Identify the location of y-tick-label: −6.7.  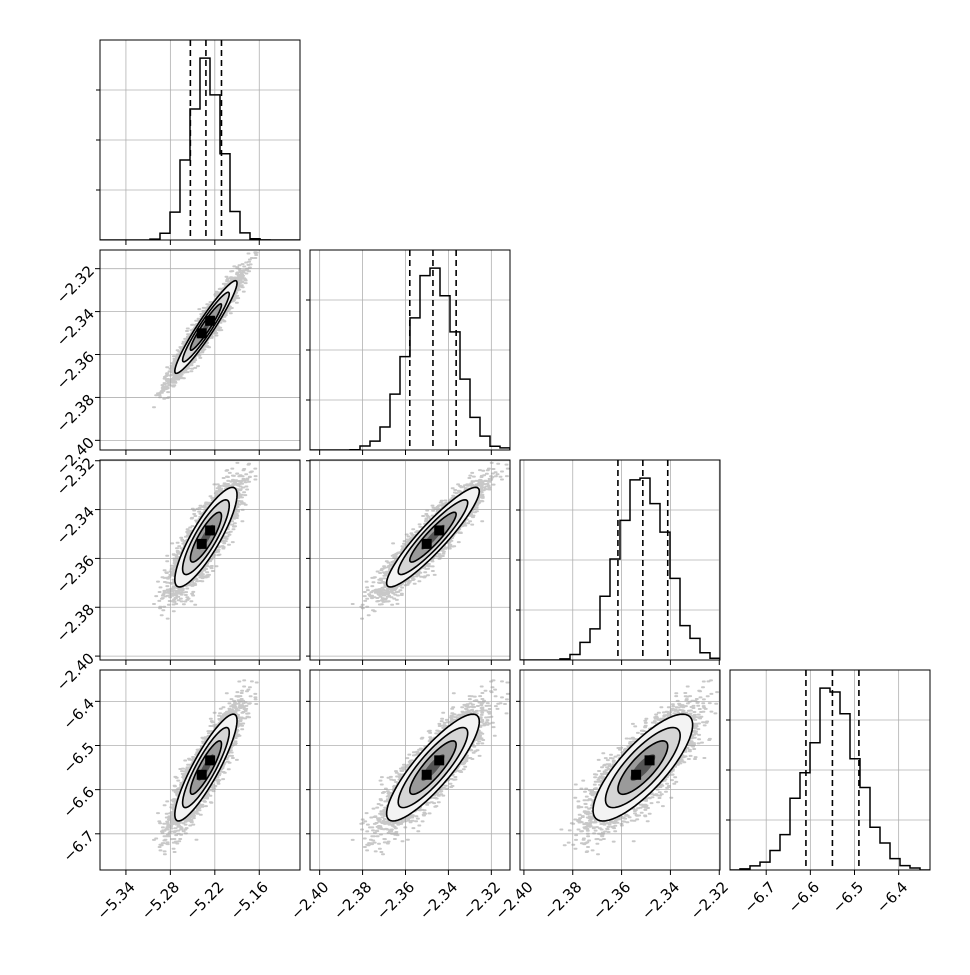
(79, 846).